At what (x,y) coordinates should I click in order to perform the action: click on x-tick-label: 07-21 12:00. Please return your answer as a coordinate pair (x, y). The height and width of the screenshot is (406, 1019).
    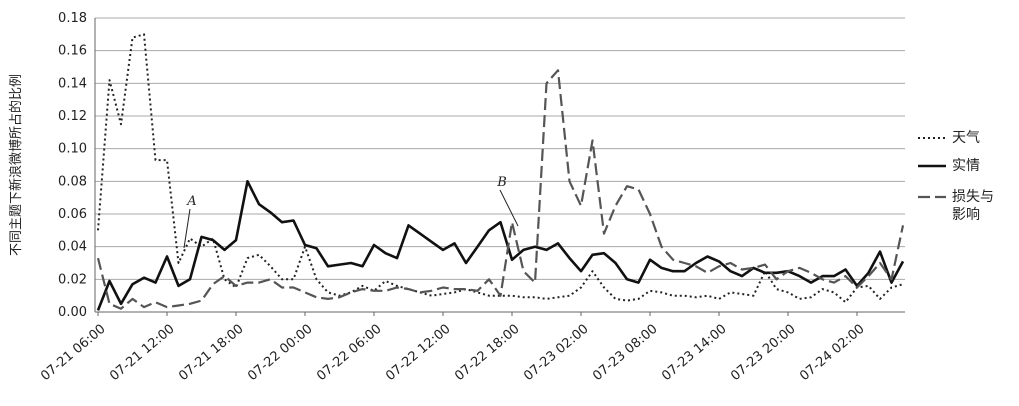
    Looking at the image, I should click on (142, 353).